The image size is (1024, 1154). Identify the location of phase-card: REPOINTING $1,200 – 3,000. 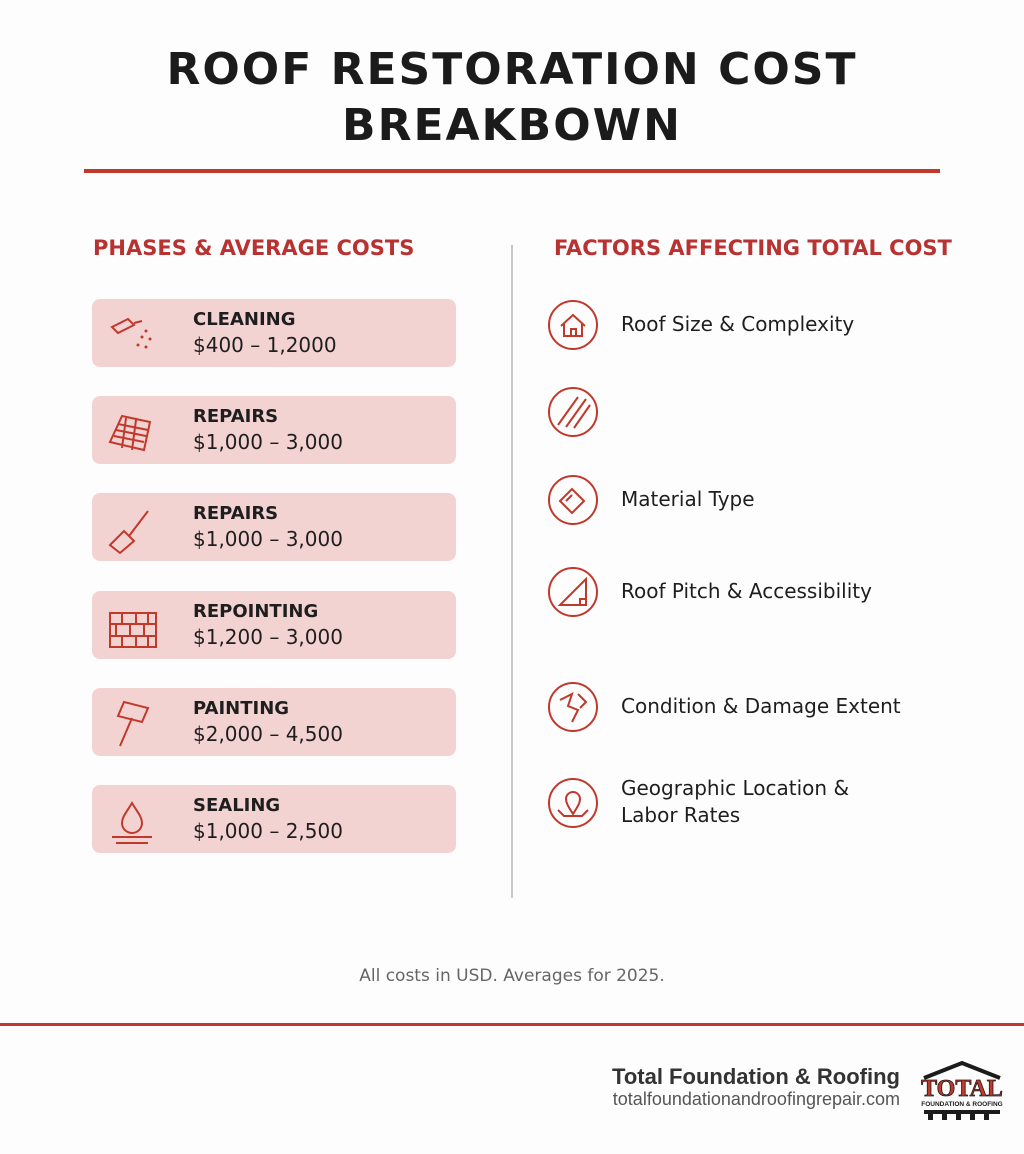
(274, 624).